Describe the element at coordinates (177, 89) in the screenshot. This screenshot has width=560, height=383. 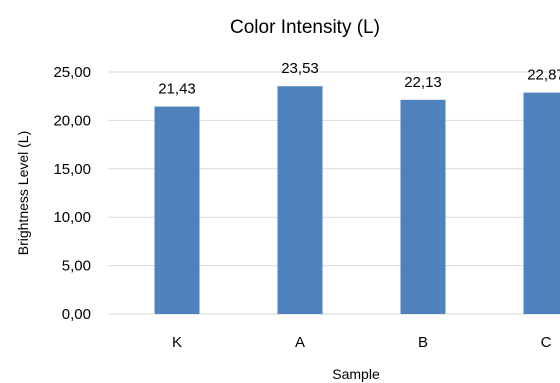
I see `data-label-k: 21,43` at that location.